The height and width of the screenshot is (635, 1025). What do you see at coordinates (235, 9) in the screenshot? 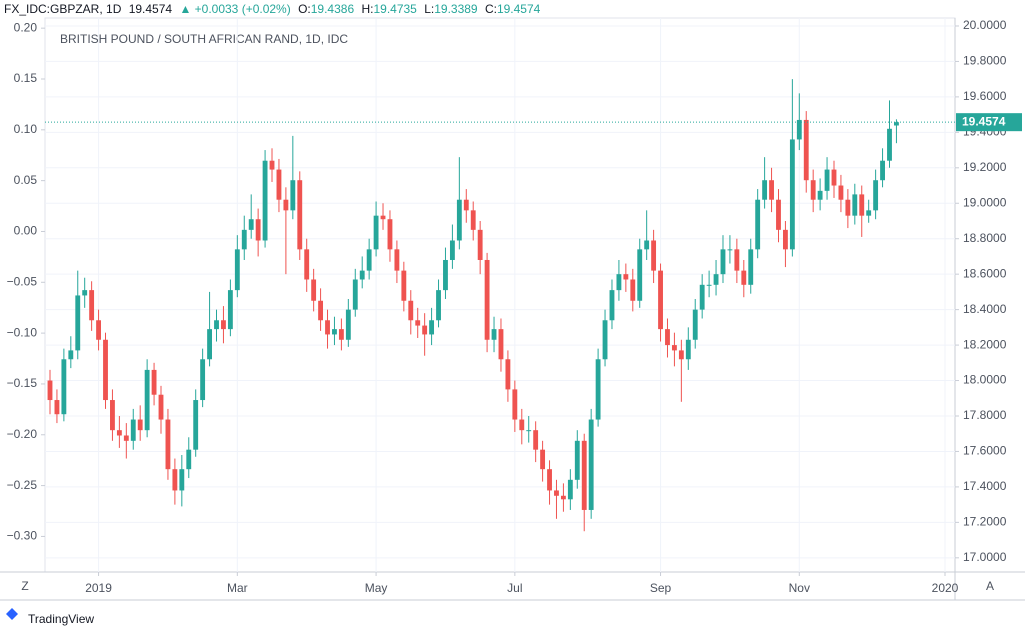
I see `change: ▲ +0.0033 (+0.02%)` at bounding box center [235, 9].